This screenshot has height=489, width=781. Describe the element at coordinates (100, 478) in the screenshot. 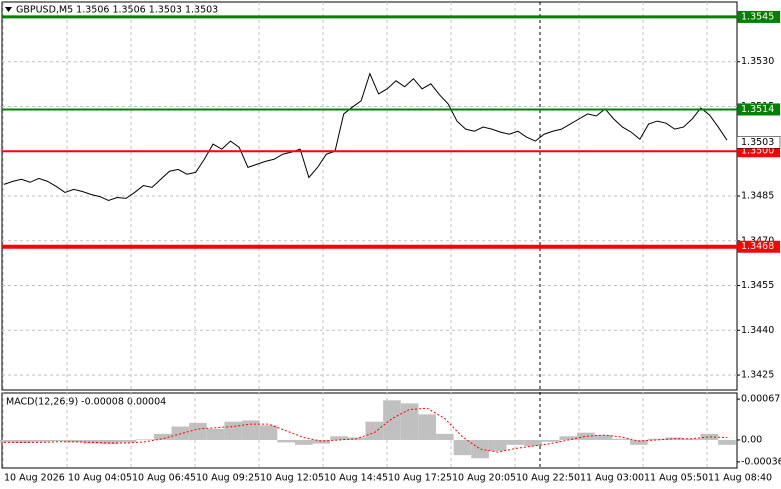

I see `x-tick-label: 10 Aug 04:05` at that location.